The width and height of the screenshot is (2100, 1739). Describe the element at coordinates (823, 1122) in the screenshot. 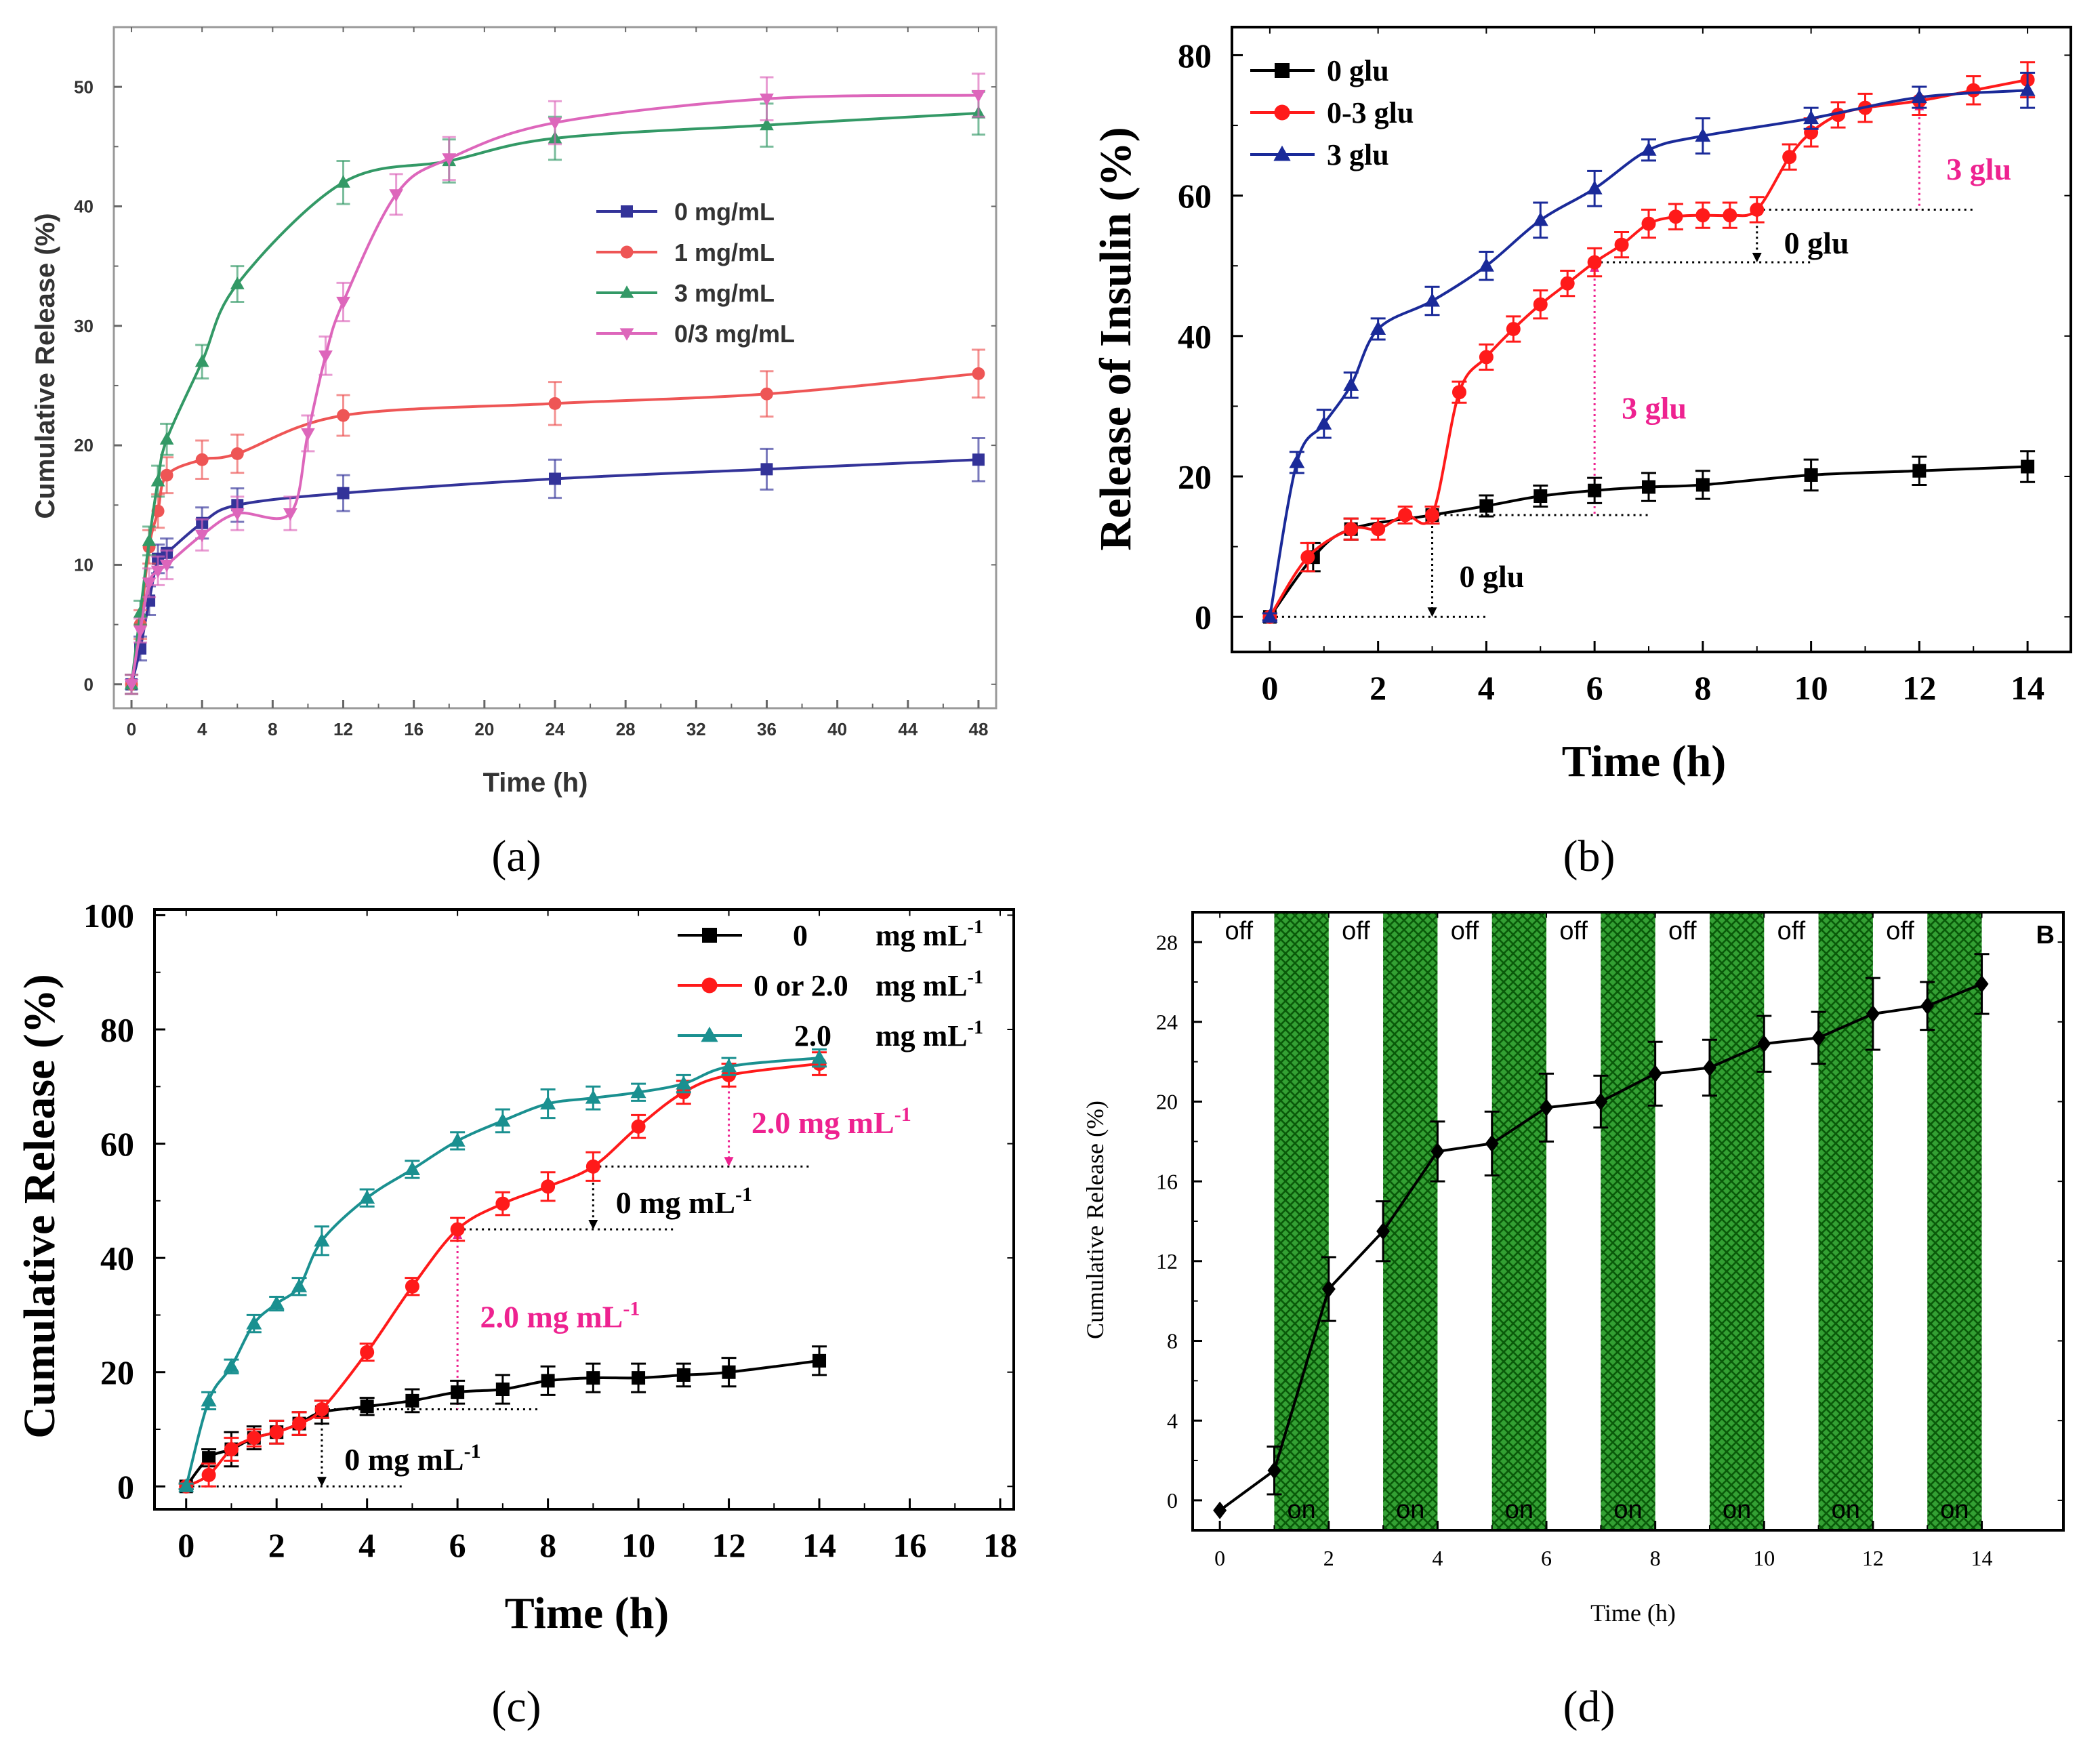

I see `annotation-main: 2.0 mg mL` at that location.